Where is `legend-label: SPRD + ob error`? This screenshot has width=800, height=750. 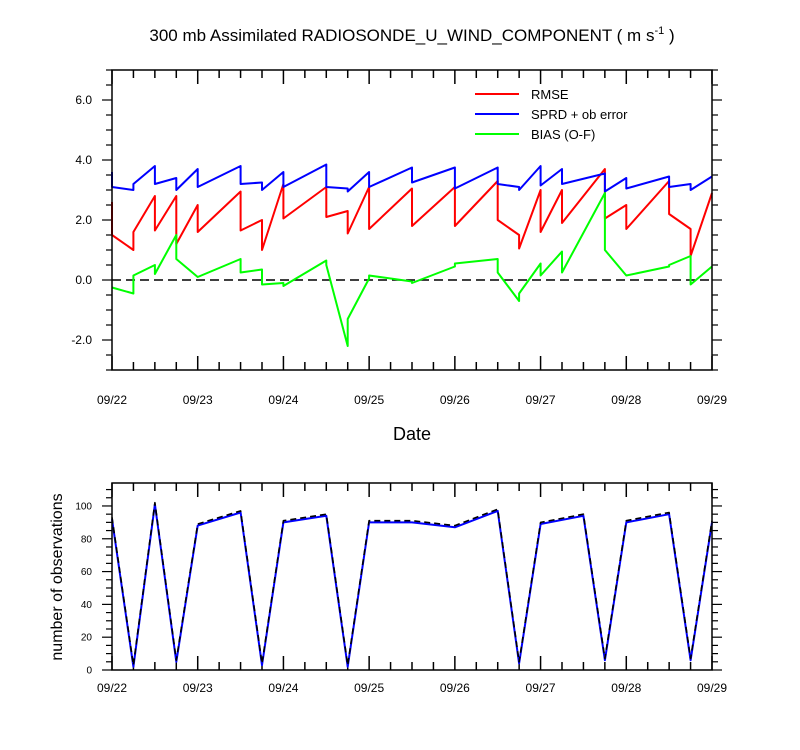
legend-label: SPRD + ob error is located at coordinates (579, 114).